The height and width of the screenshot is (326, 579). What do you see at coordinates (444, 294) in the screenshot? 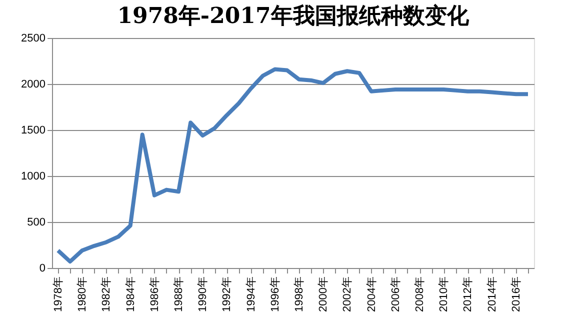
I see `x-tick-label: 2010年` at bounding box center [444, 294].